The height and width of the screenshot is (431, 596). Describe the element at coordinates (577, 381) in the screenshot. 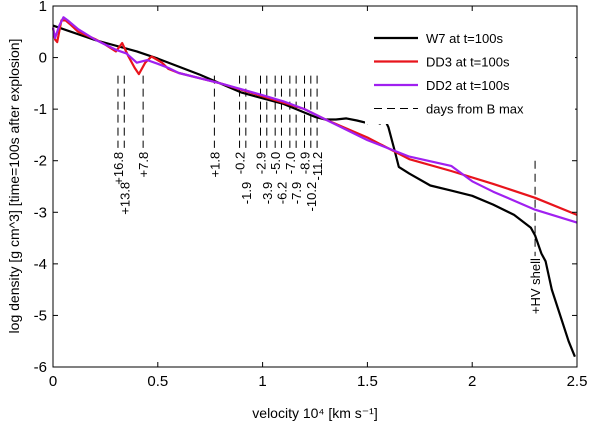

I see `x-tick-label: 2.5` at that location.